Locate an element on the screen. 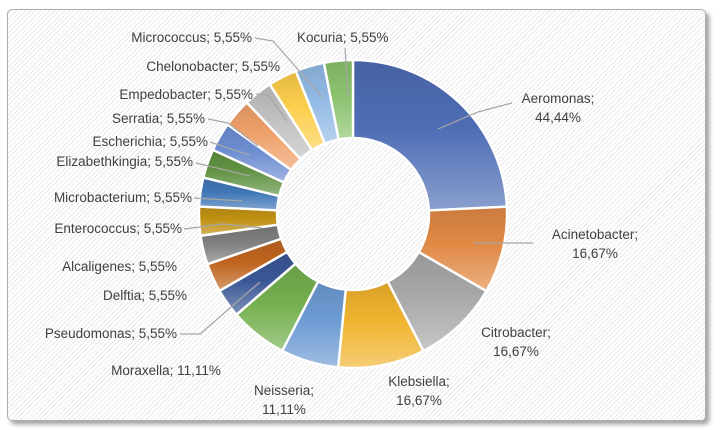  leader-line-aeromonas is located at coordinates (475, 116).